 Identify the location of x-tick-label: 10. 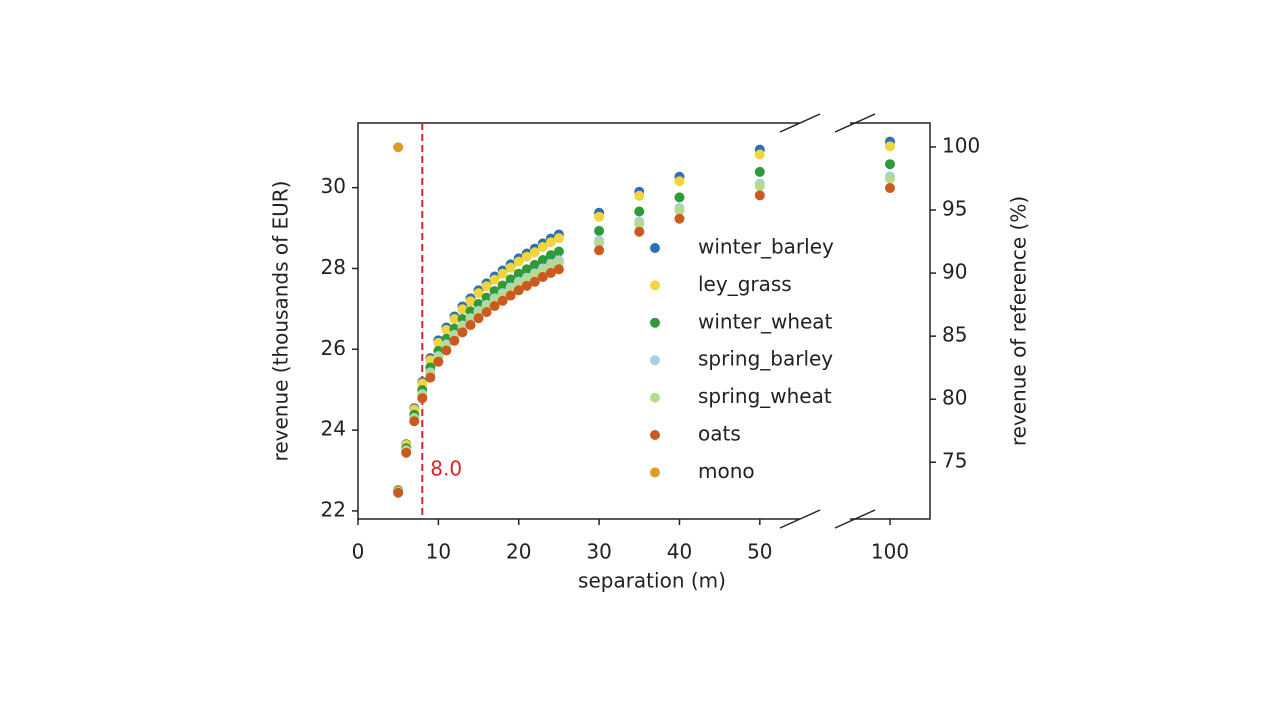
(438, 552).